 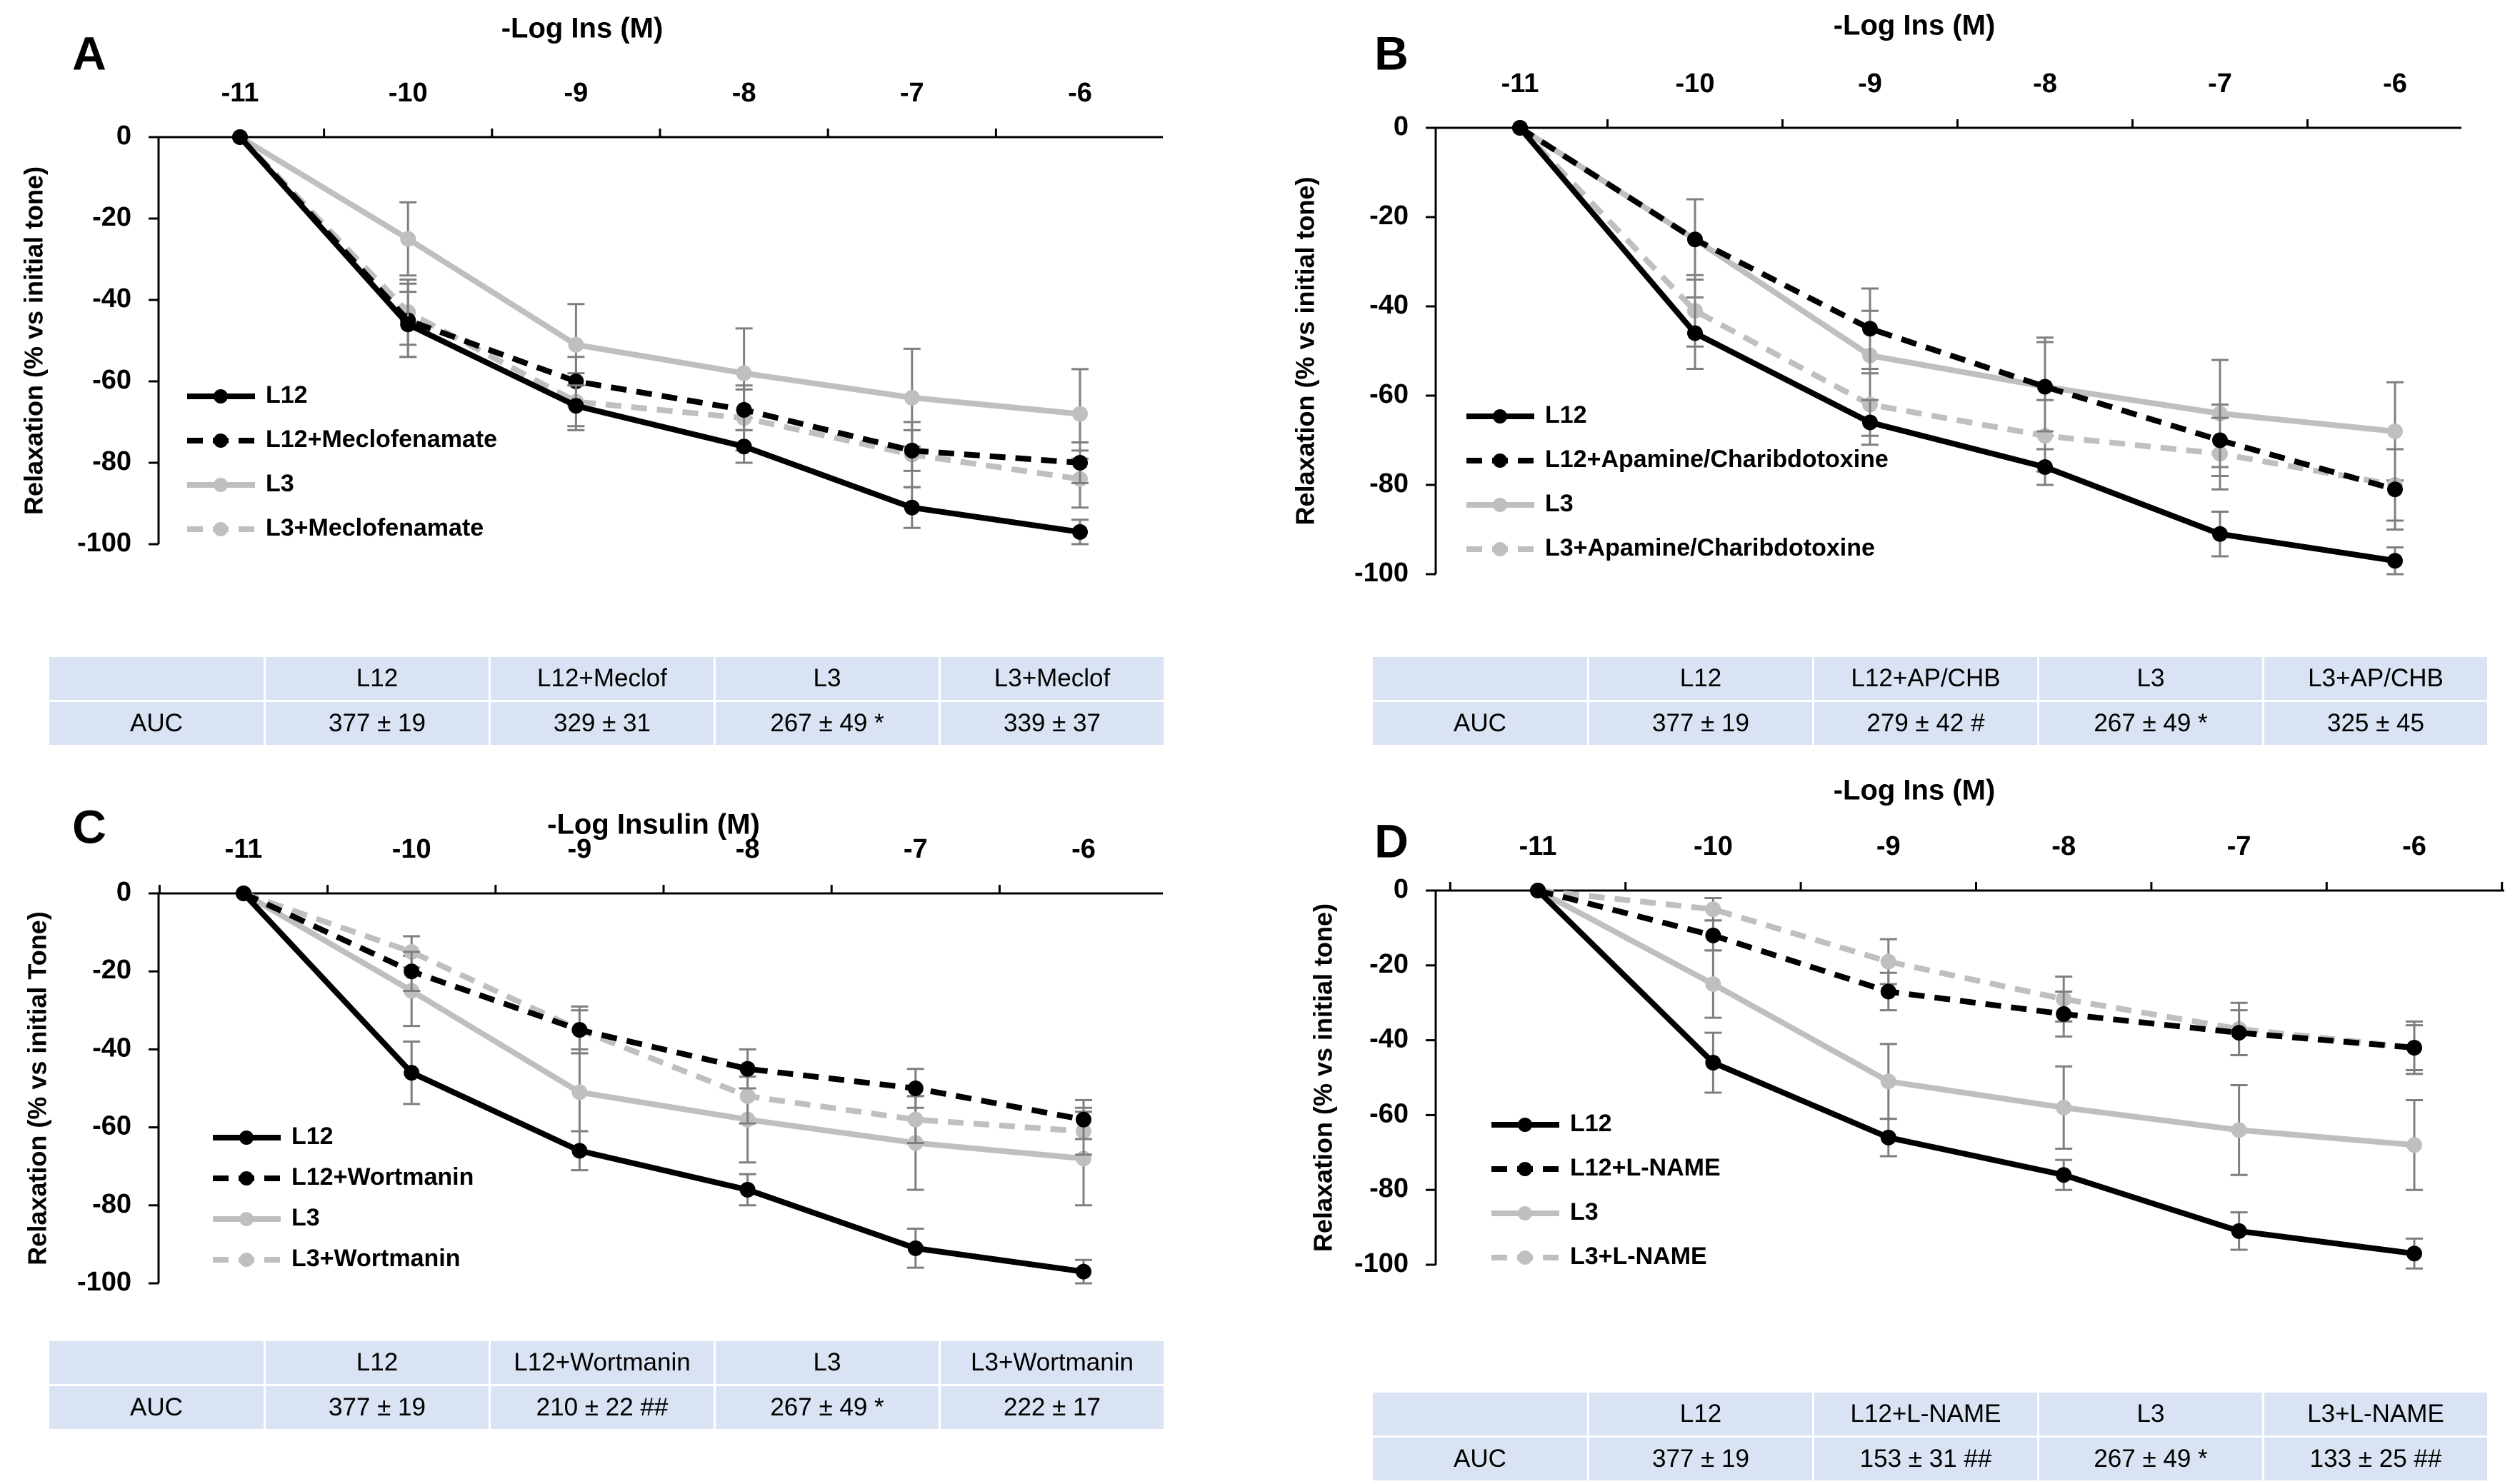 I want to click on auc-header-cell: L3+AP/CHB, so click(x=2376, y=679).